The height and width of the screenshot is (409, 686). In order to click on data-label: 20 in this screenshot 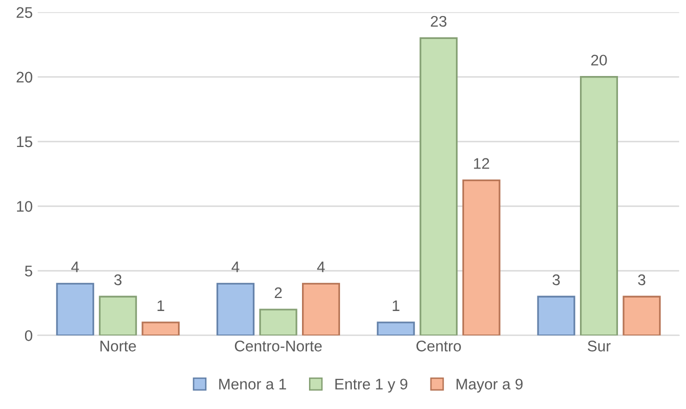, I will do `click(599, 60)`.